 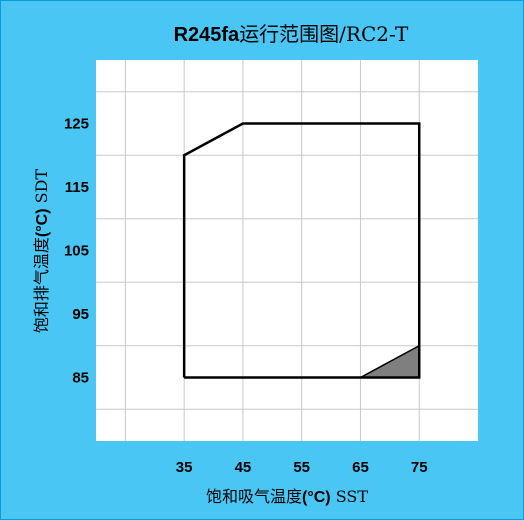 I want to click on y-tick-label: 125, so click(x=76, y=124).